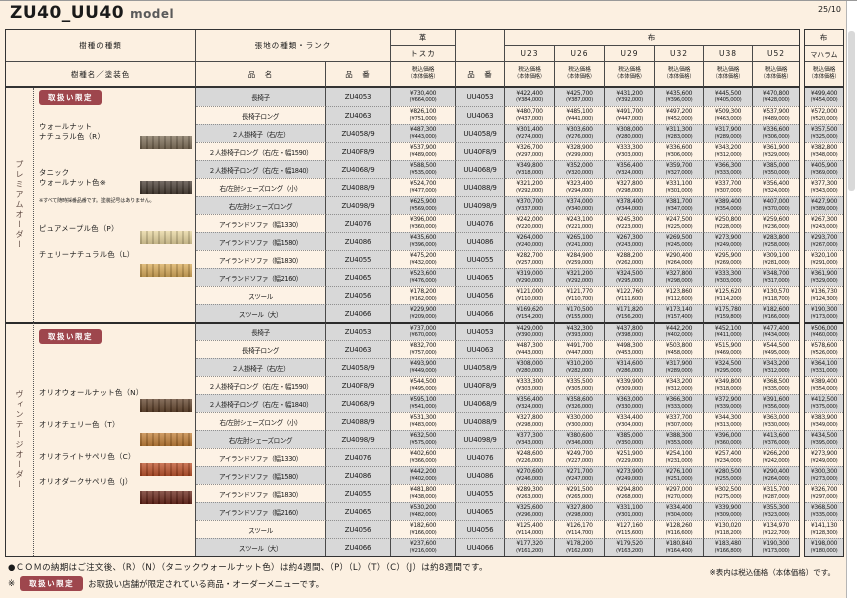 The height and width of the screenshot is (598, 857). Describe the element at coordinates (824, 349) in the screenshot. I see `price-cell-maharam: ¥578,600 (¥526,000)` at that location.